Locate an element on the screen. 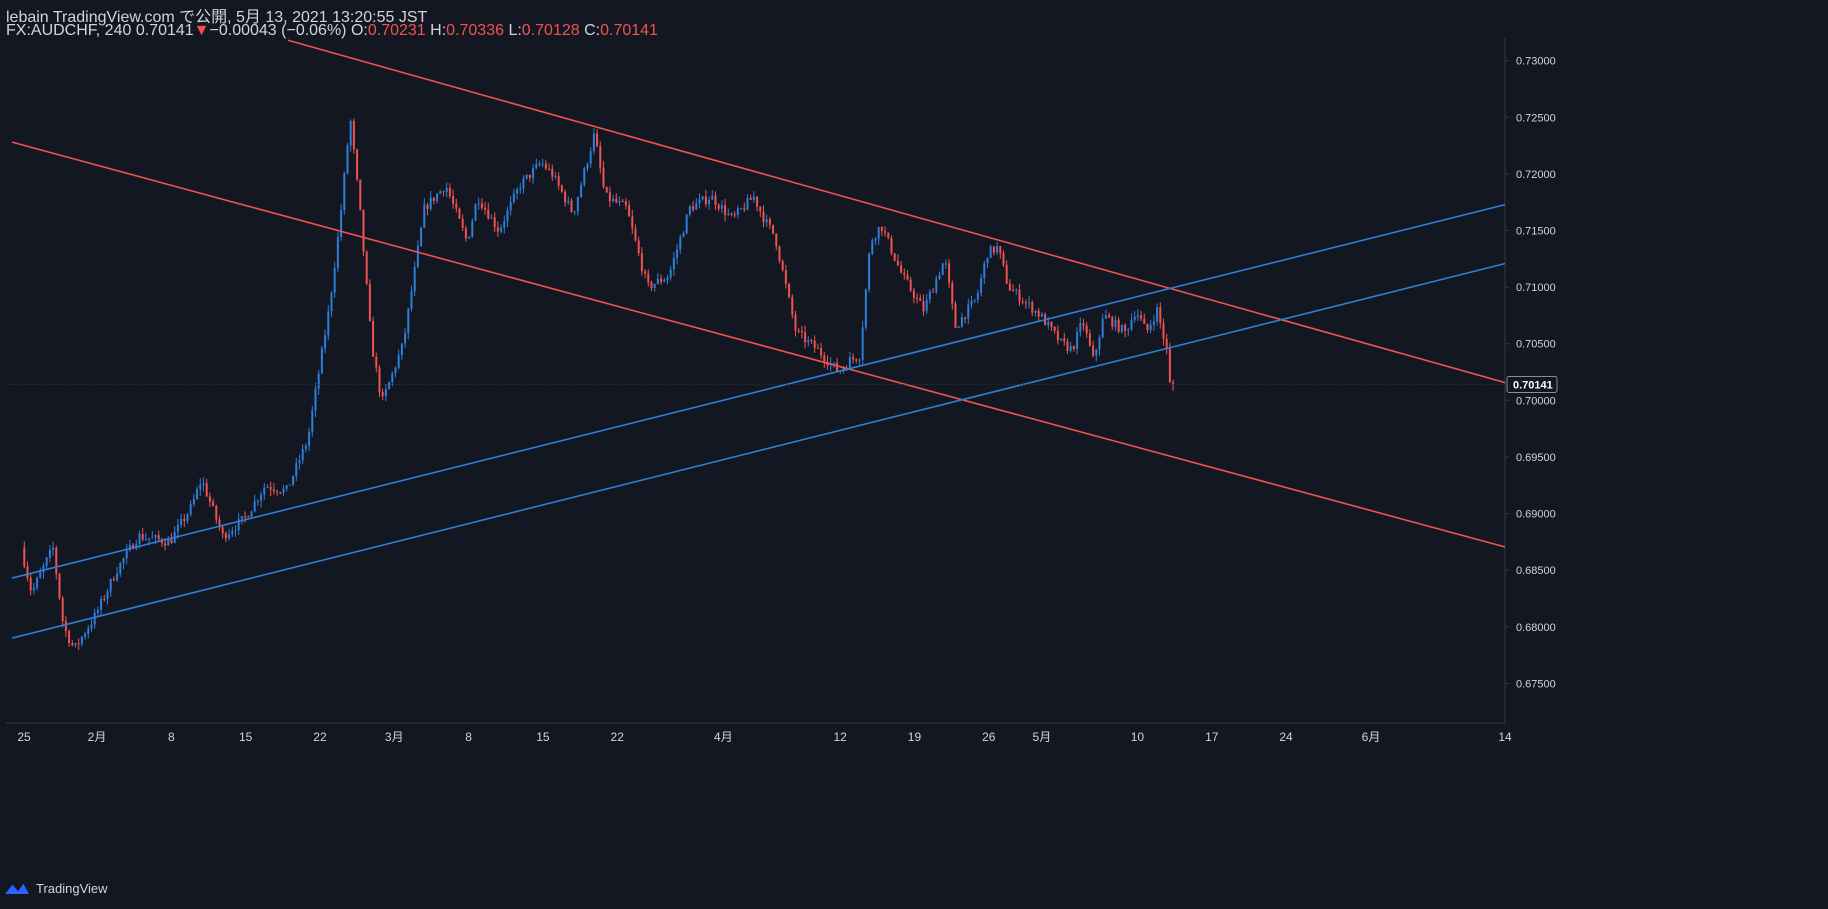 This screenshot has height=909, width=1828. footer-brand: TradingView is located at coordinates (56, 888).